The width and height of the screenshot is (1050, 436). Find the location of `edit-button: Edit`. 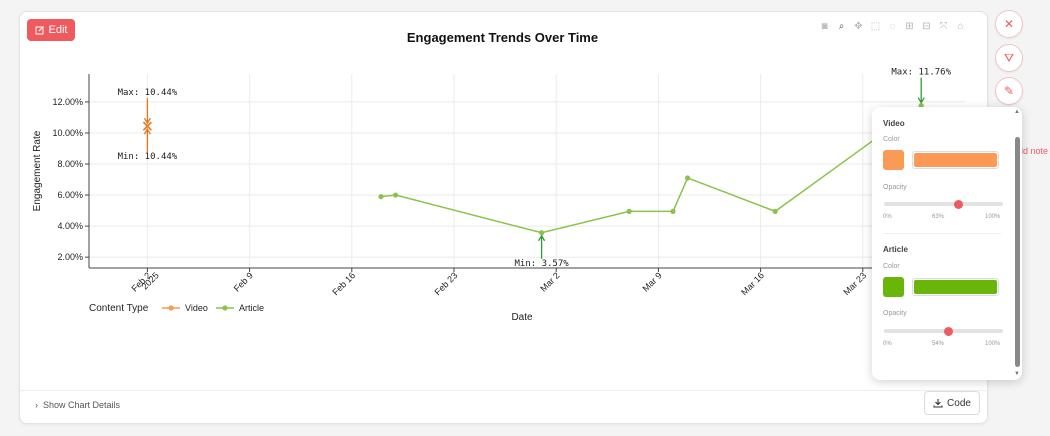

edit-button: Edit is located at coordinates (51, 30).